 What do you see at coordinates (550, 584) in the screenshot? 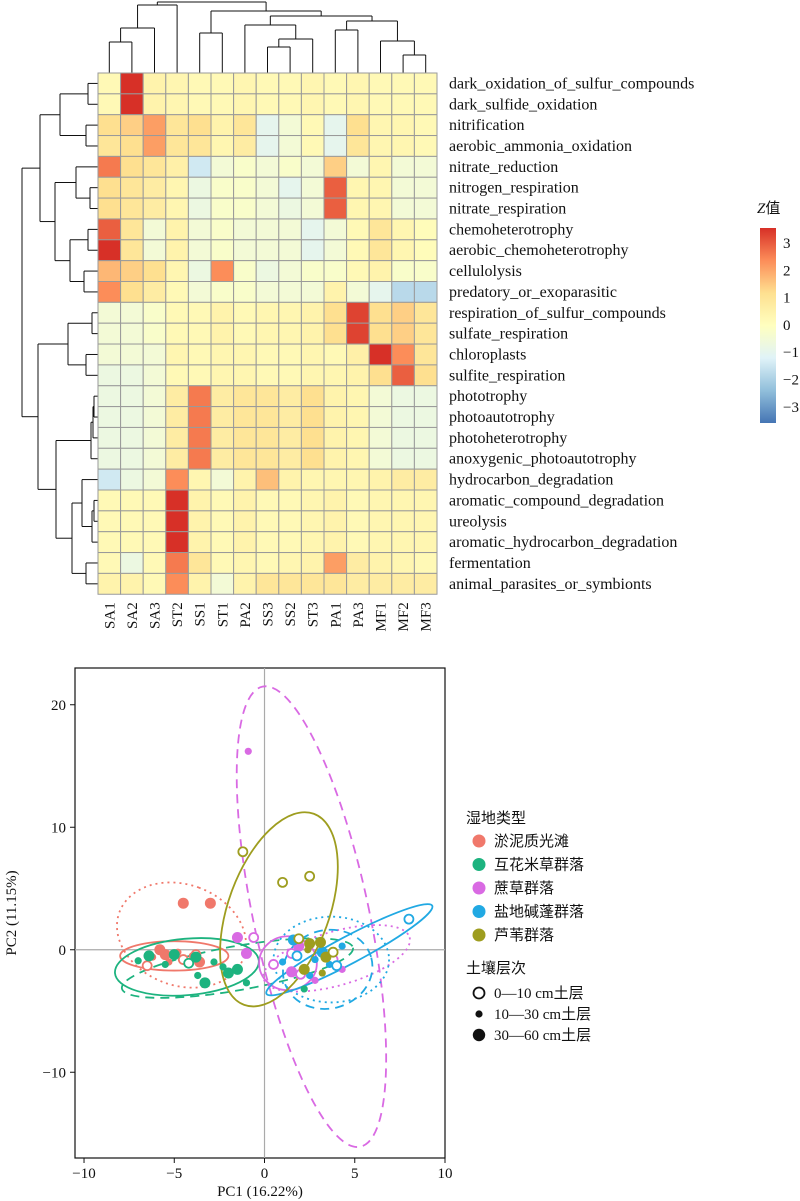
I see `row-label: animal_parasites_or_symbionts` at bounding box center [550, 584].